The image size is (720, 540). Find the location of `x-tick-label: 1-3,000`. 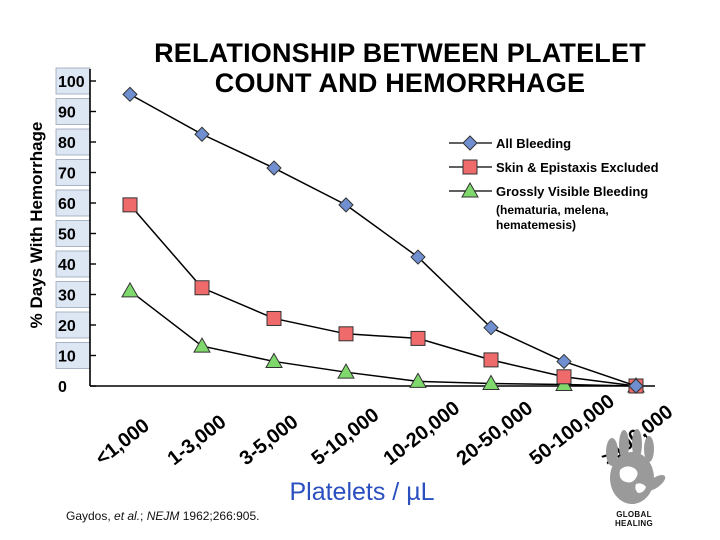

x-tick-label: 1-3,000 is located at coordinates (197, 440).